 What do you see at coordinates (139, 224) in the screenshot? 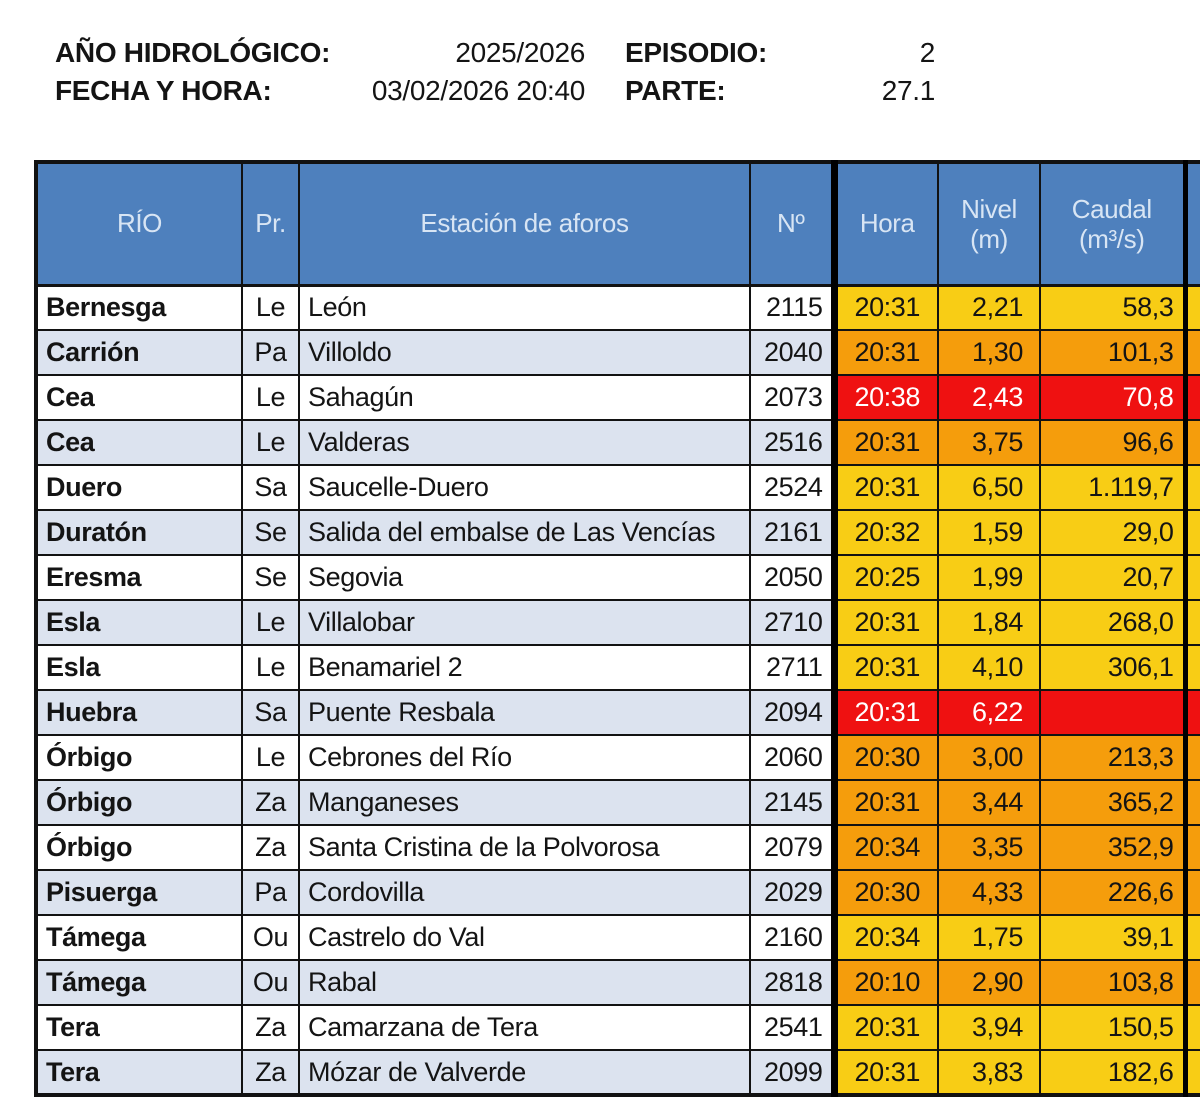
I see `column-header-rio: RÍO` at bounding box center [139, 224].